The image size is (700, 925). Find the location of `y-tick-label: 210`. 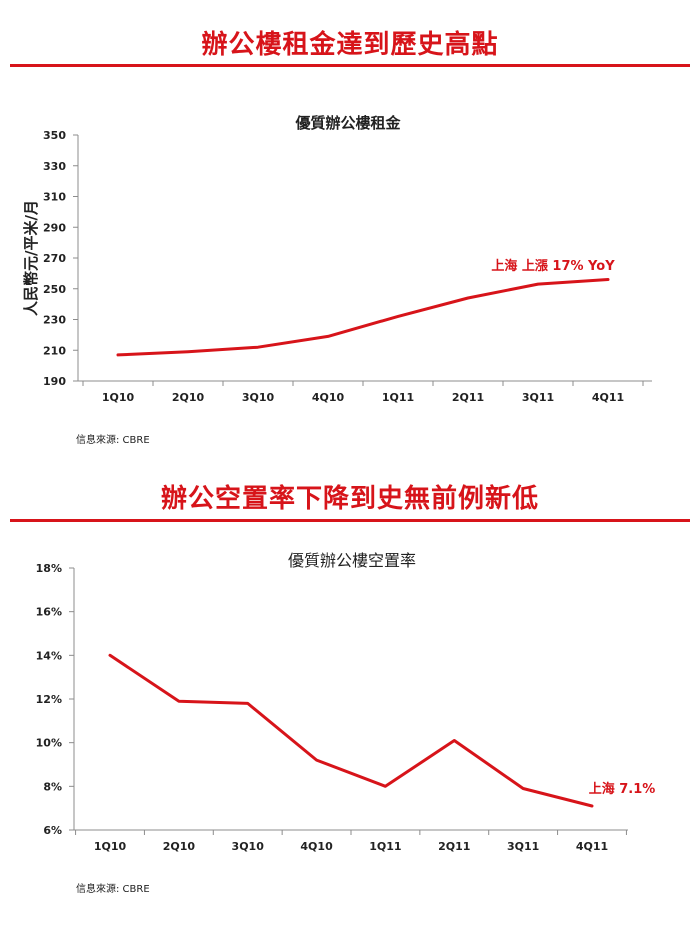

y-tick-label: 210 is located at coordinates (54, 350).